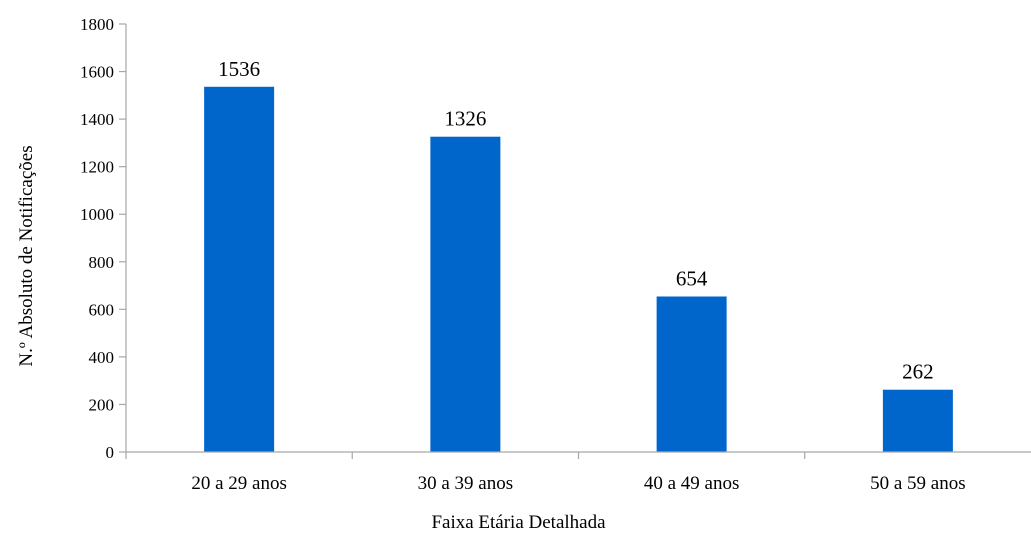 This screenshot has height=533, width=1031. I want to click on y-tick-label: 600, so click(102, 309).